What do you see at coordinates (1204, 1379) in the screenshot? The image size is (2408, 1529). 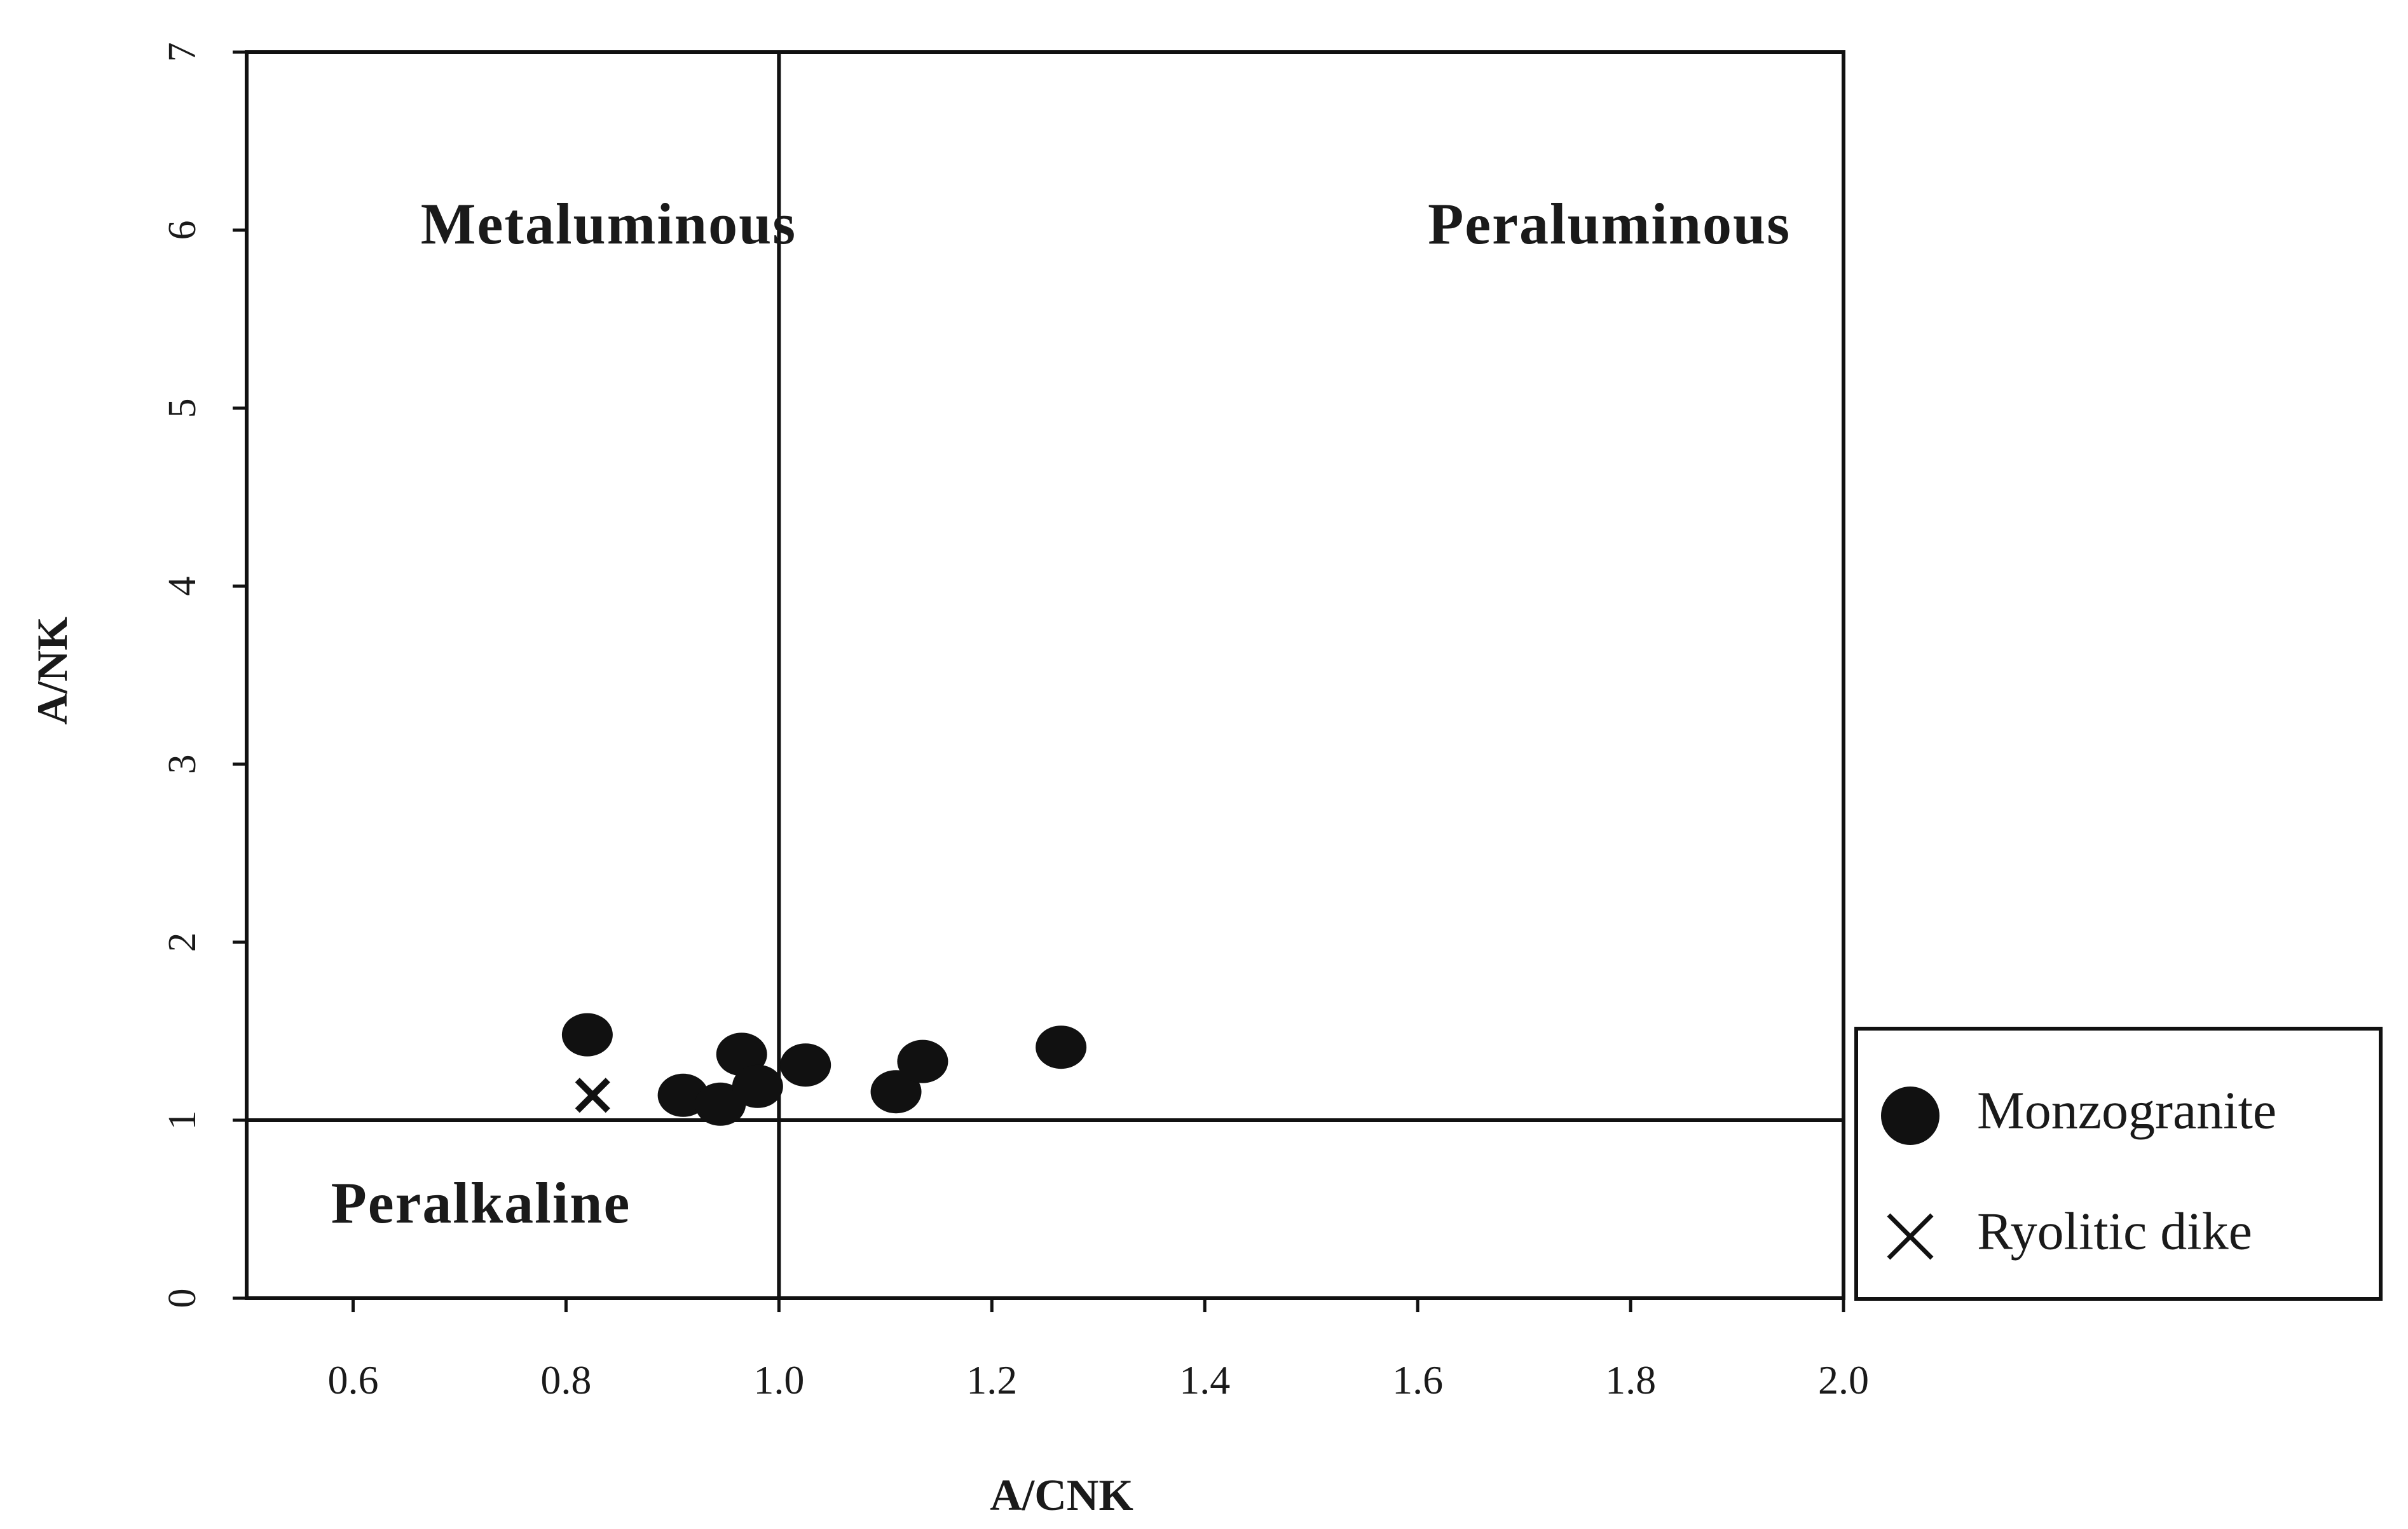 I see `x-tick-label: 1.4` at bounding box center [1204, 1379].